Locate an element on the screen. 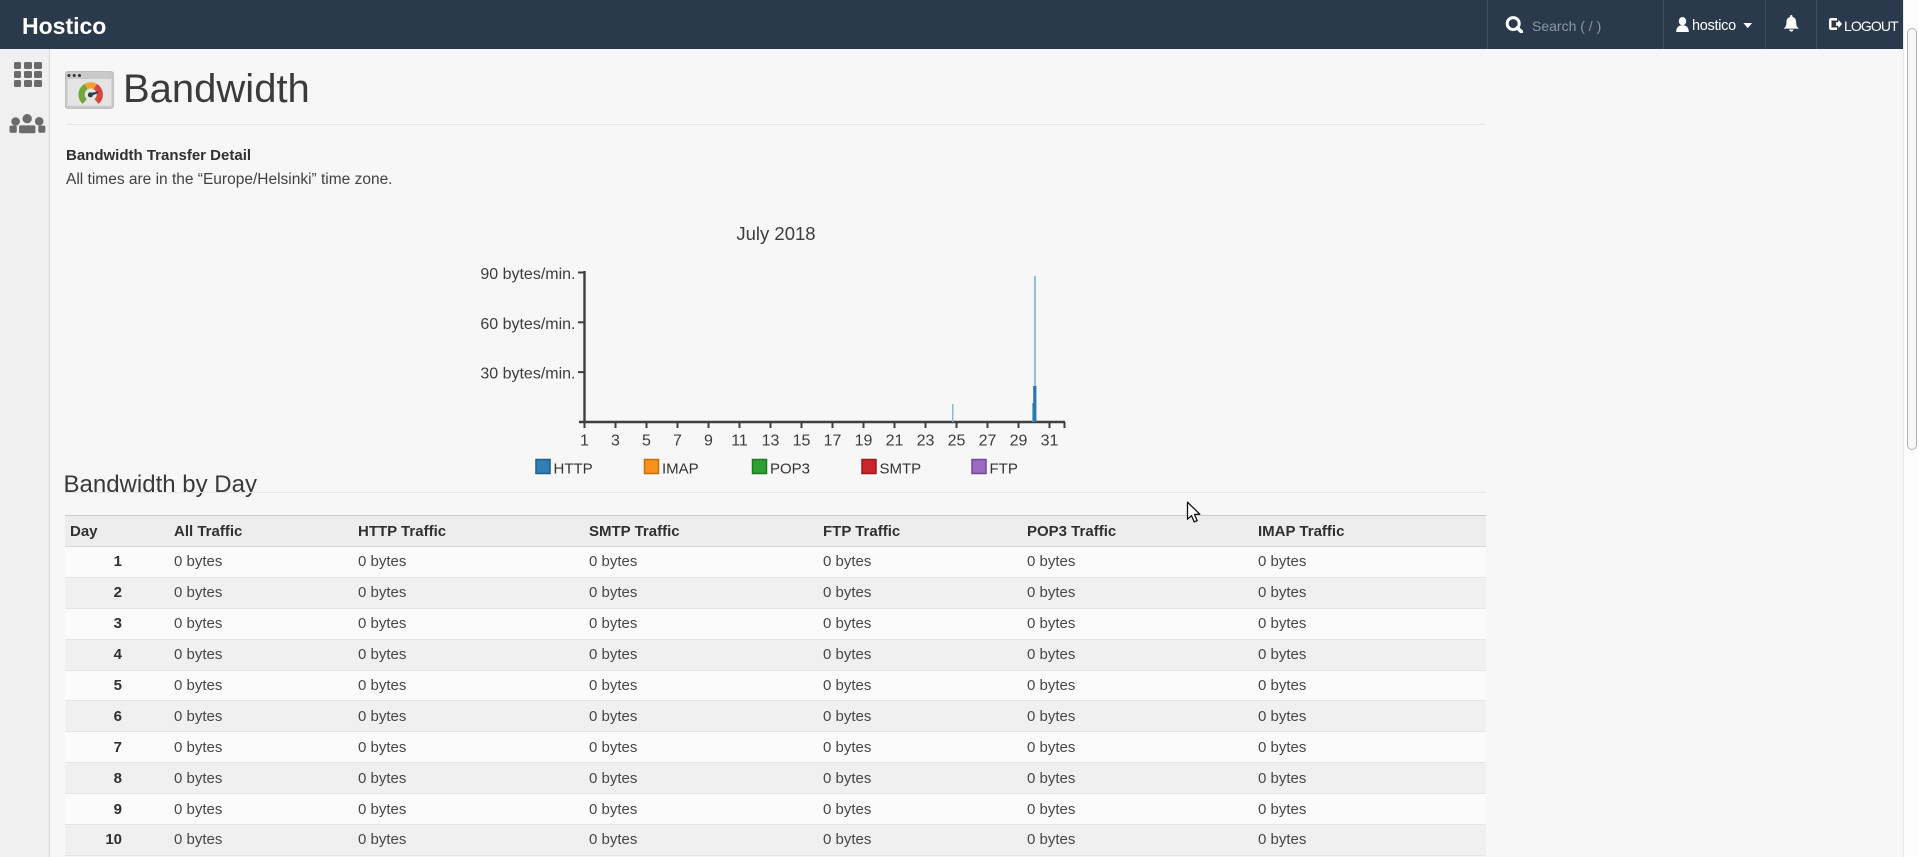 Image resolution: width=1919 pixels, height=857 pixels. svg-text: 3 is located at coordinates (615, 441).